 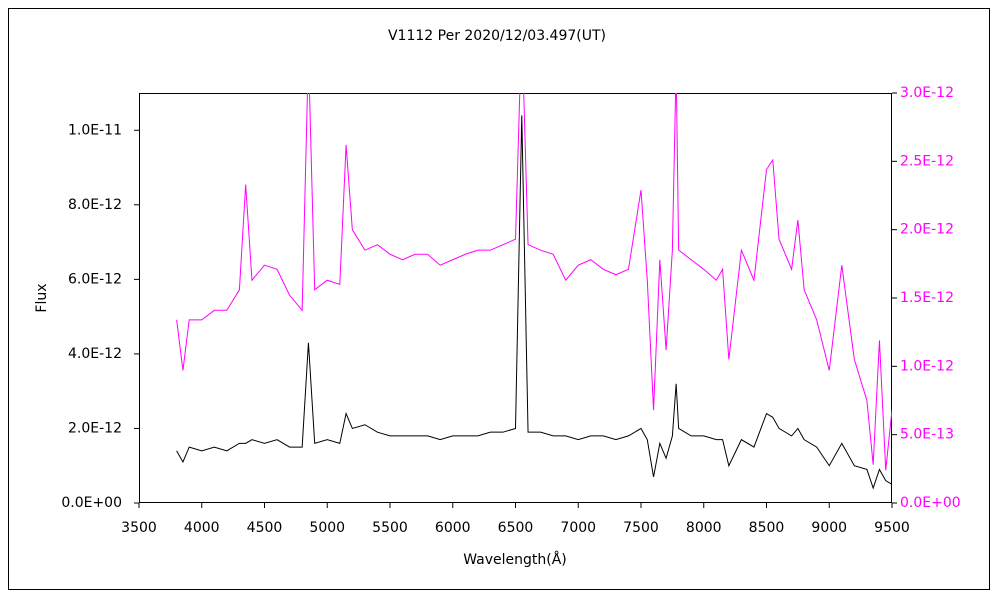 What do you see at coordinates (453, 528) in the screenshot?
I see `x-tick-label: 6000` at bounding box center [453, 528].